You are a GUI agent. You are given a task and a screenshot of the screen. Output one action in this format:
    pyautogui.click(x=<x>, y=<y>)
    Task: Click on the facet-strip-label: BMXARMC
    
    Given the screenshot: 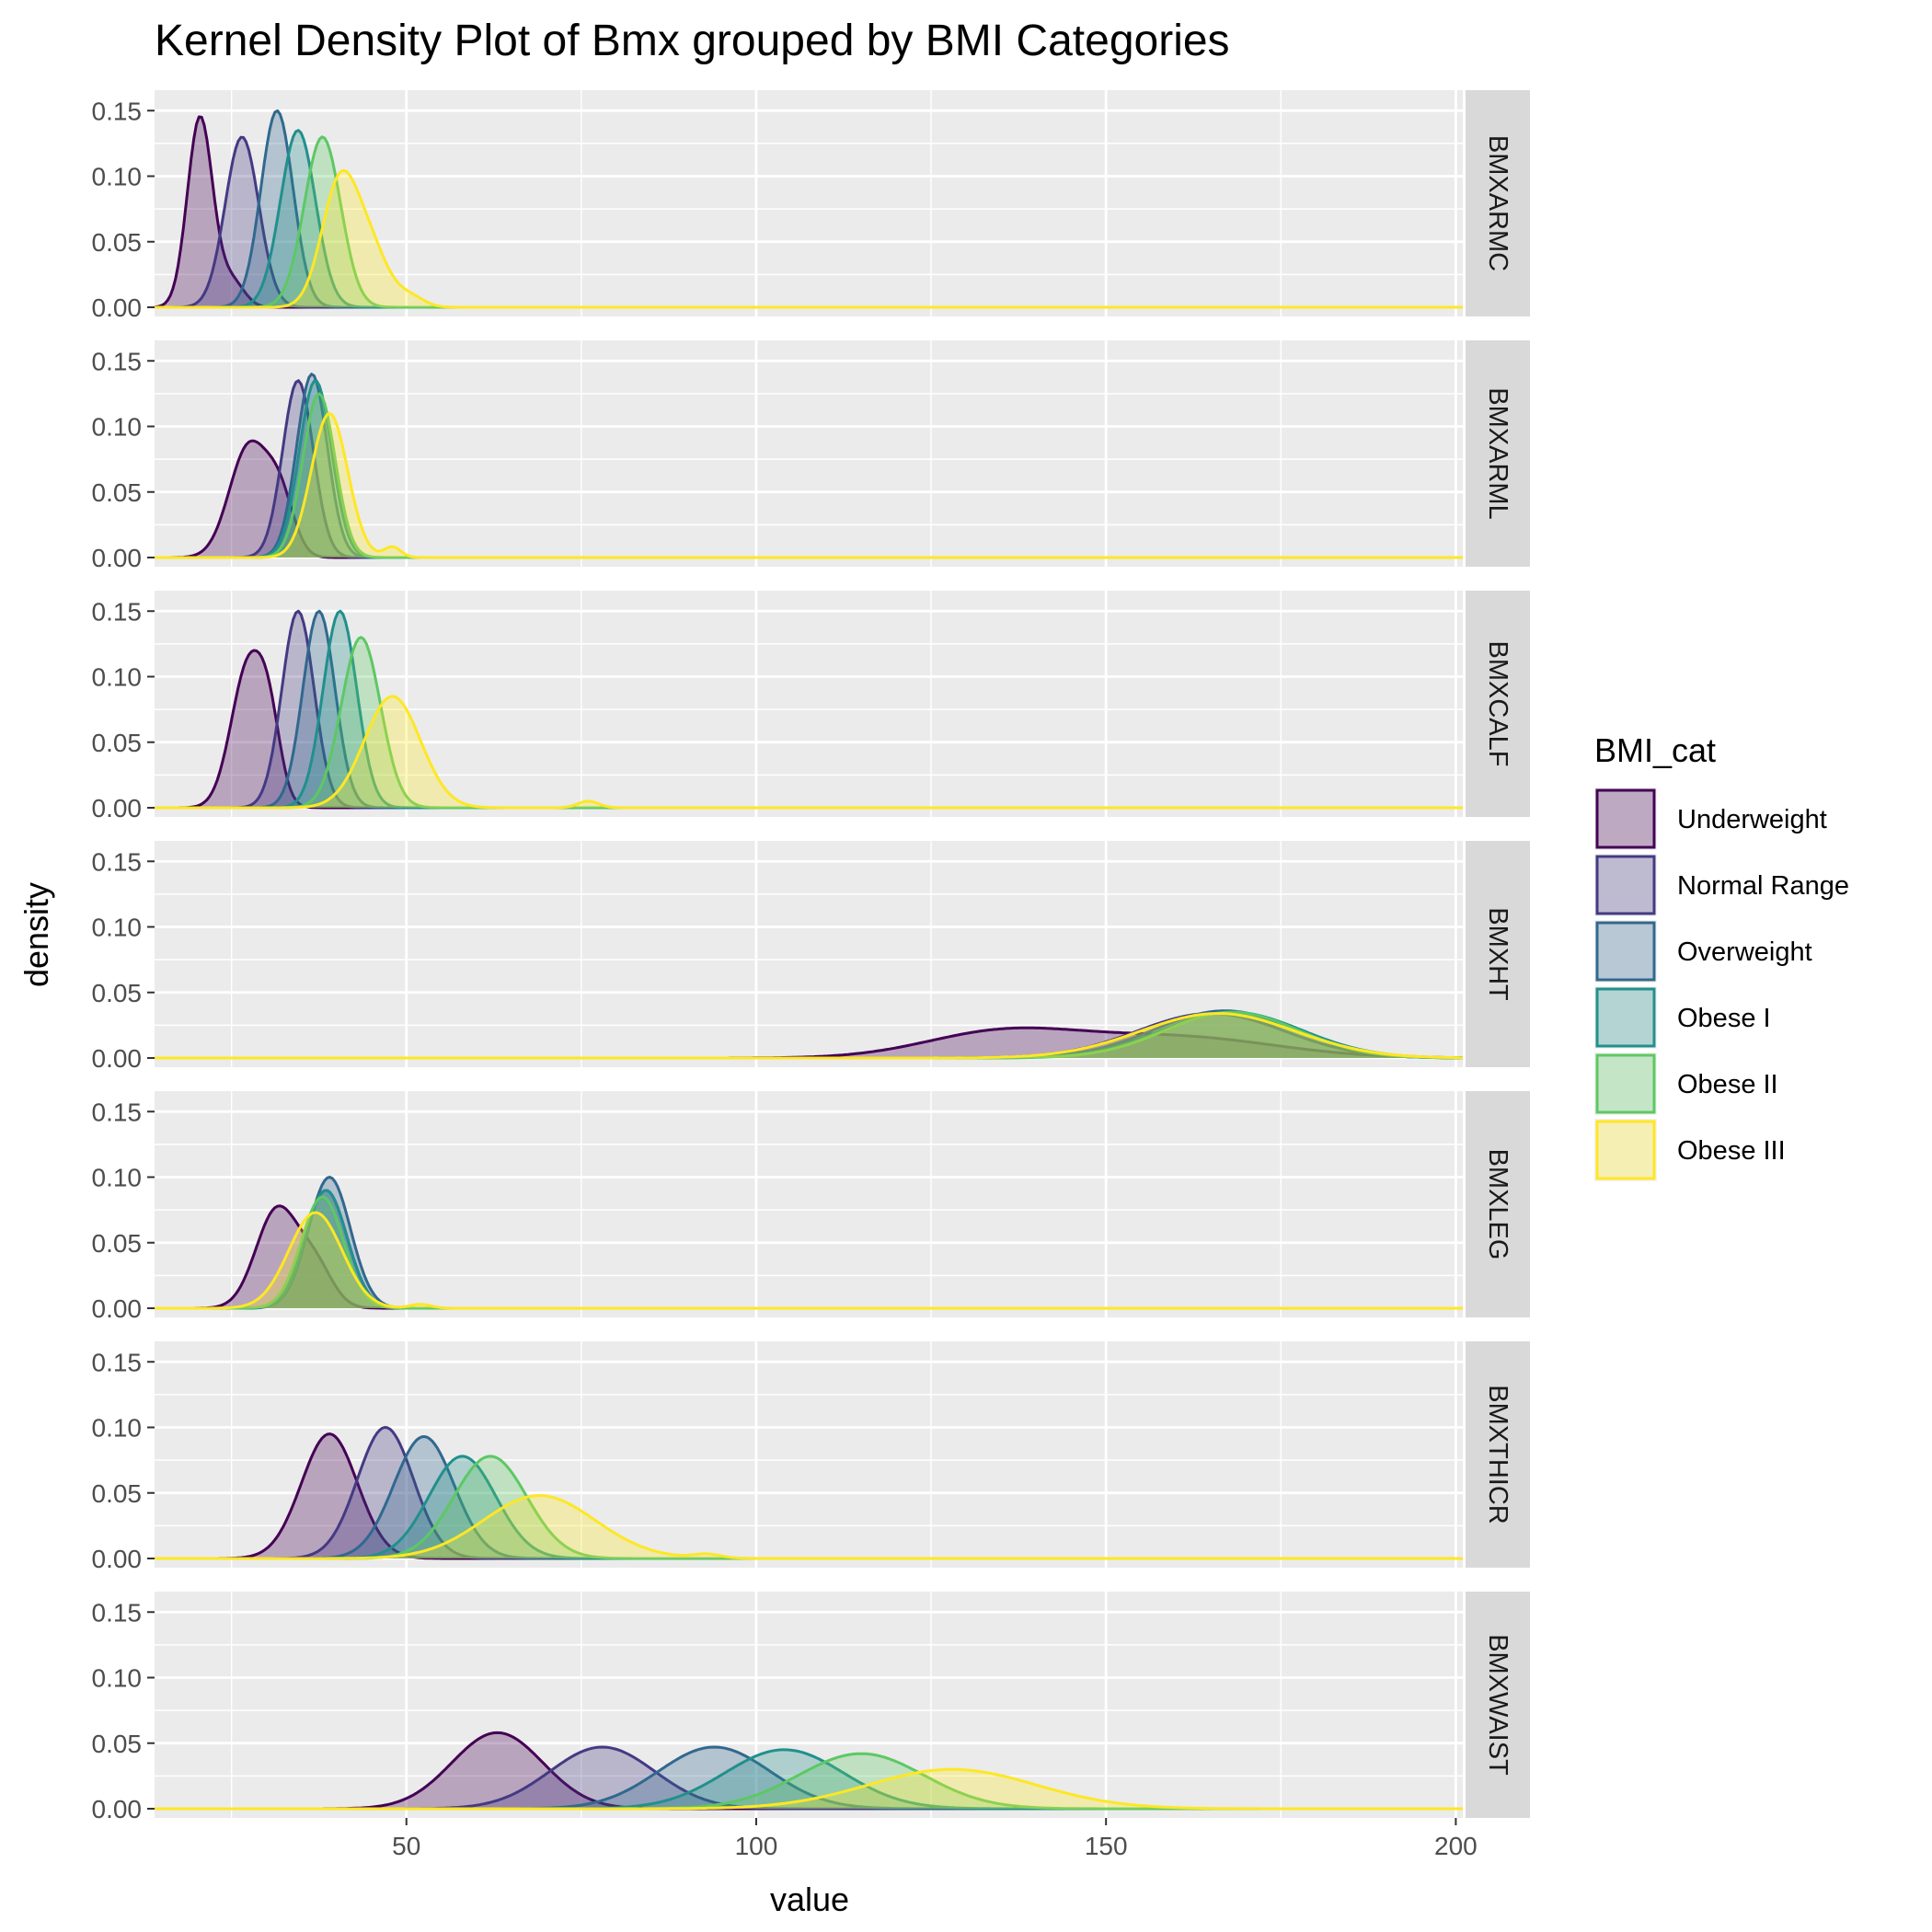 What is the action you would take?
    pyautogui.click(x=1497, y=203)
    